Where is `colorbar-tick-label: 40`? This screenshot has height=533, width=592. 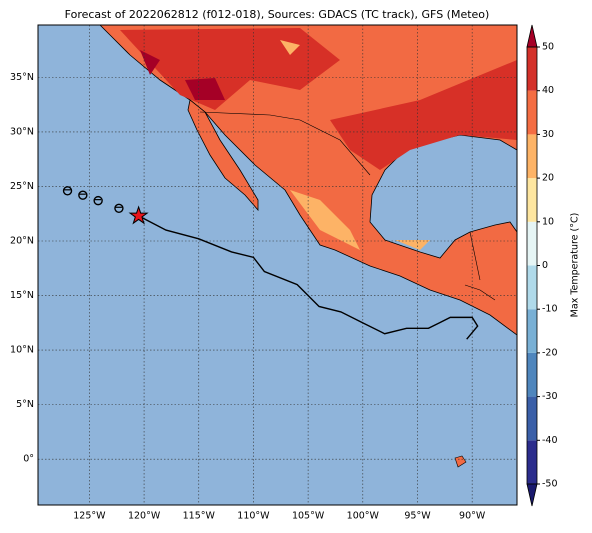 colorbar-tick-label: 40 is located at coordinates (548, 90).